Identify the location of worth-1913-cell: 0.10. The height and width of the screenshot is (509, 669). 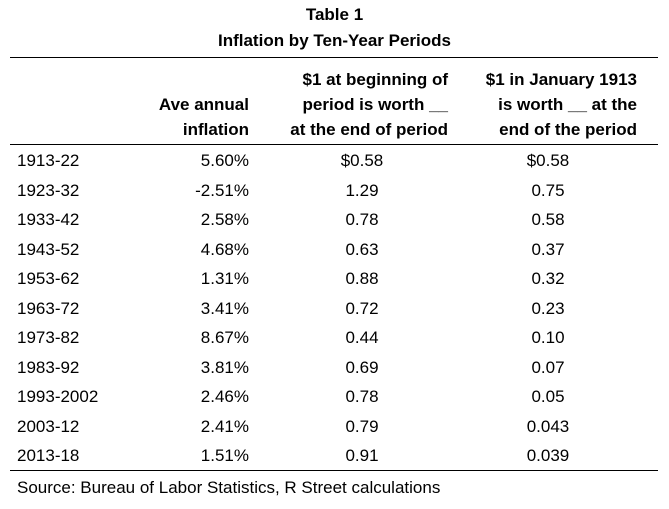
(548, 337).